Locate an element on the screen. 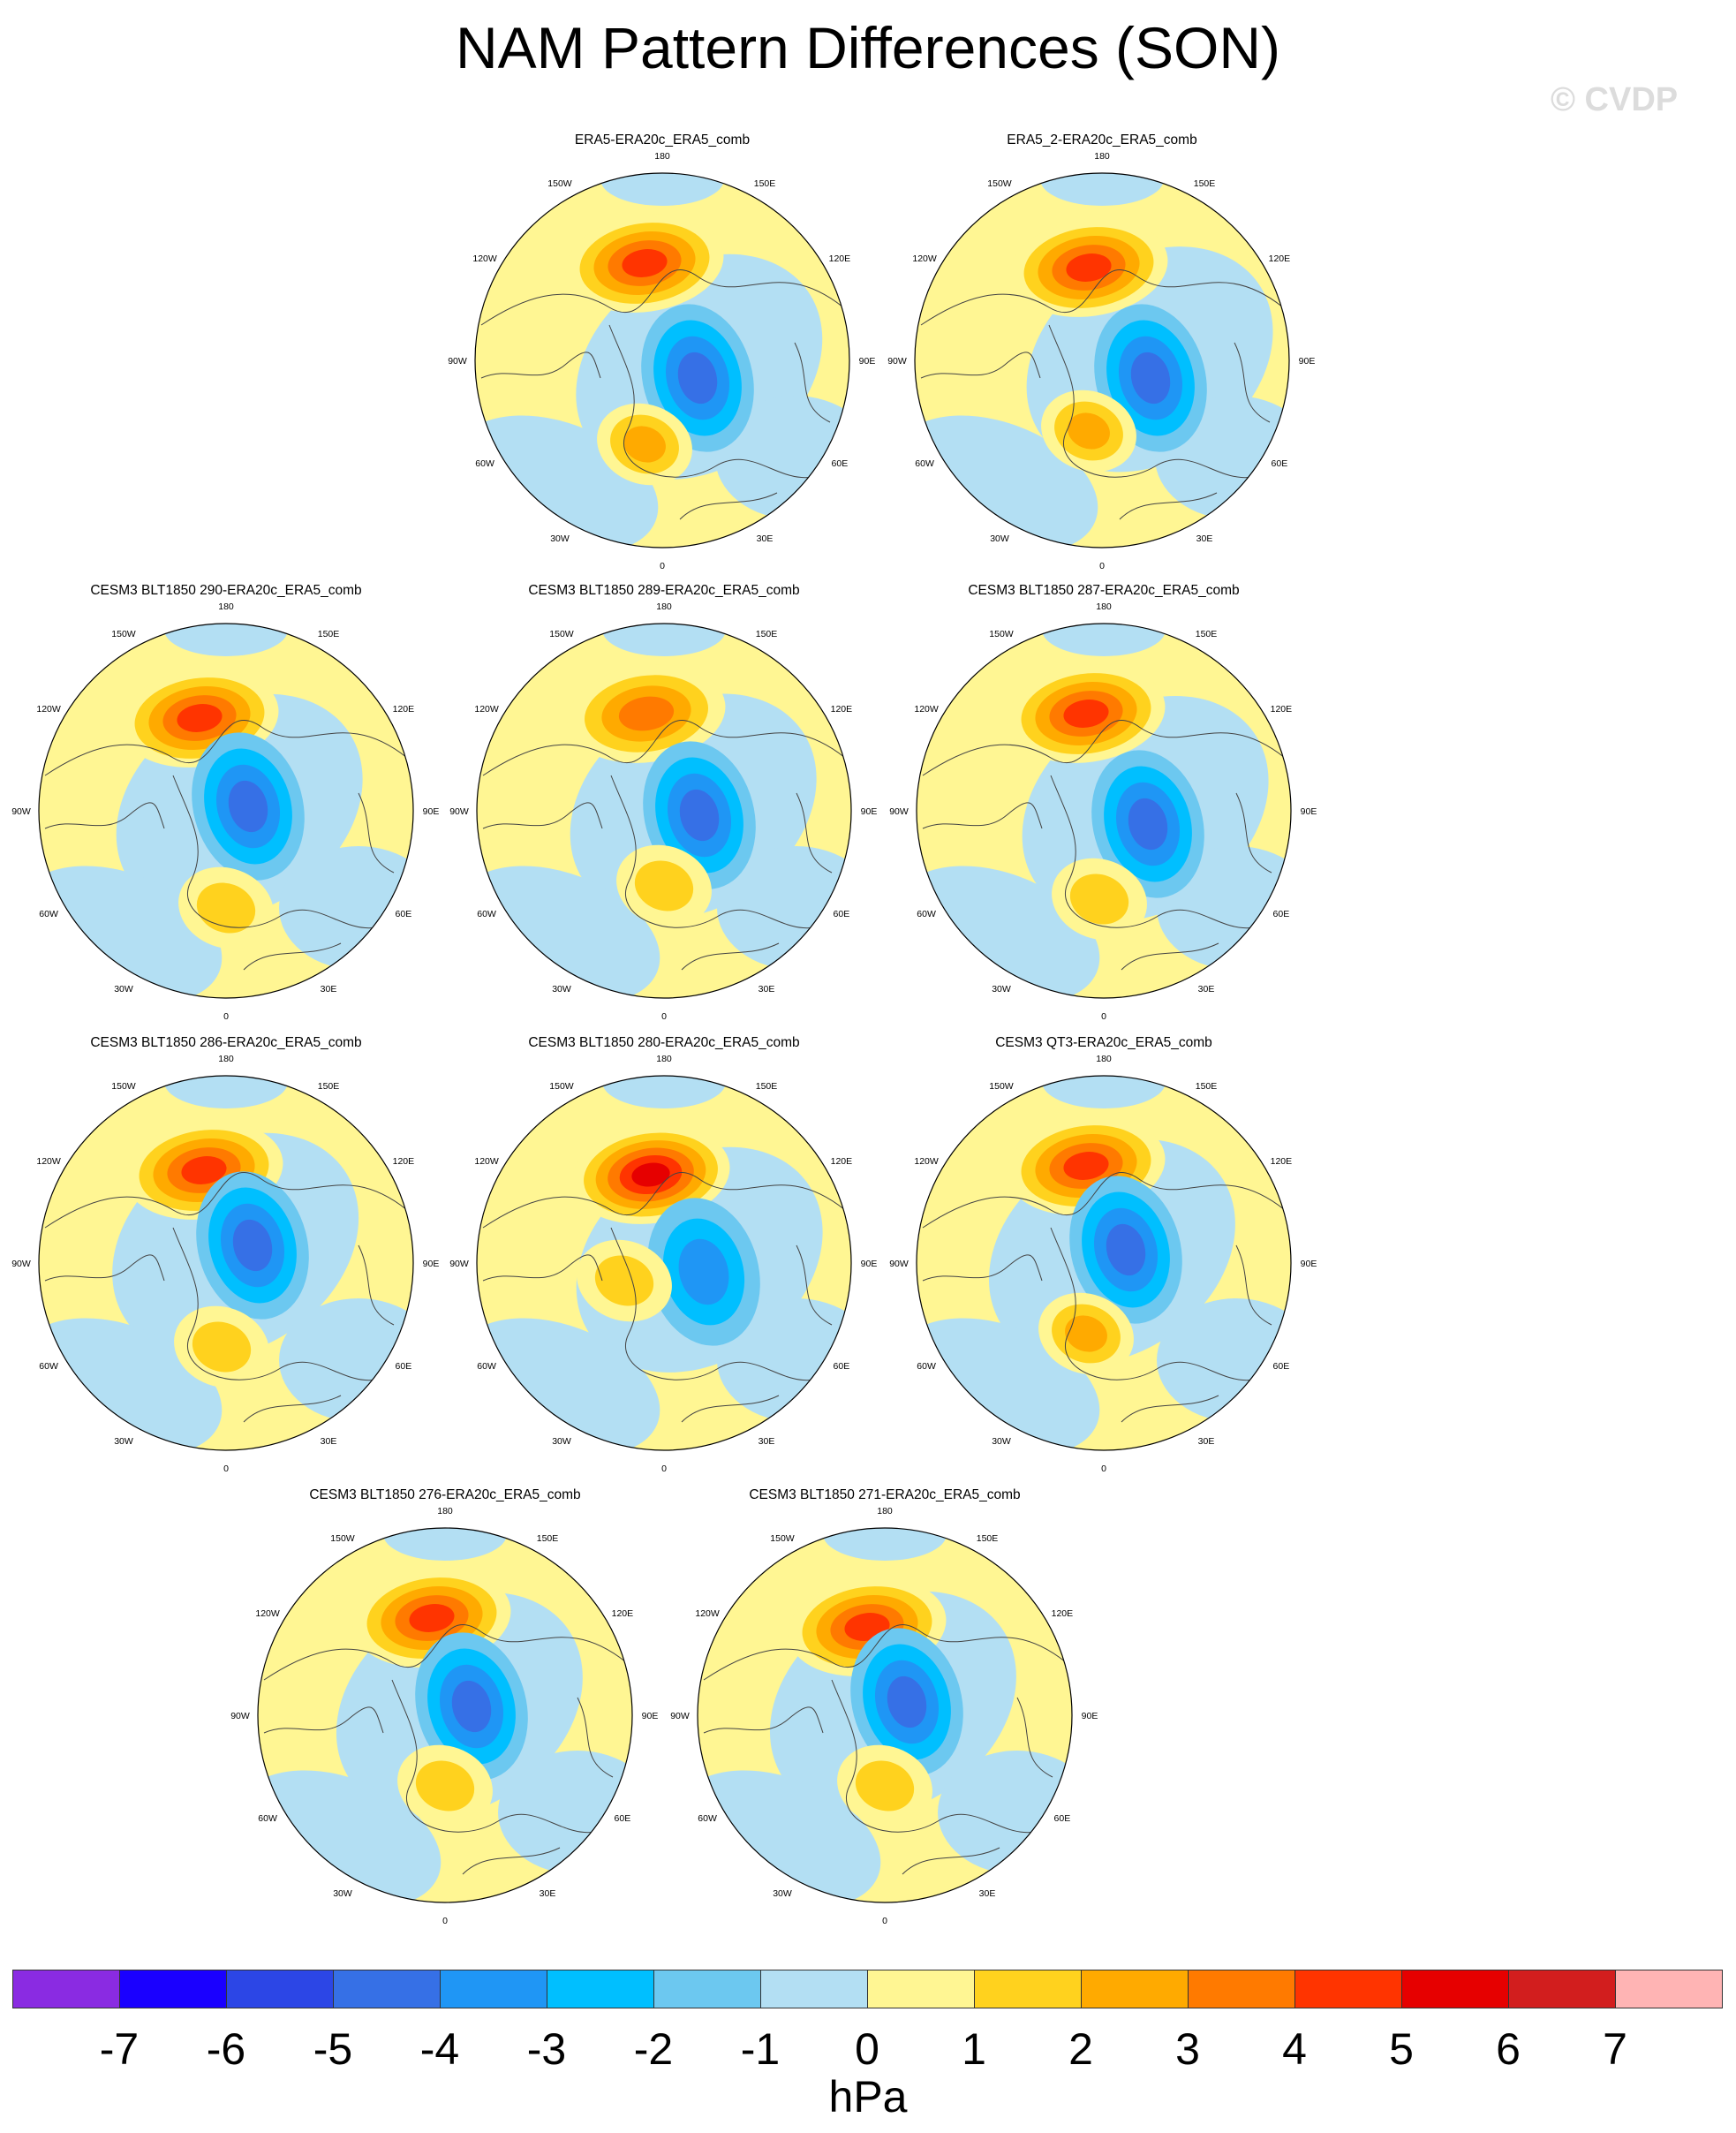 This screenshot has height=2133, width=1736. colorbar-tick-label: 7 is located at coordinates (1615, 2049).